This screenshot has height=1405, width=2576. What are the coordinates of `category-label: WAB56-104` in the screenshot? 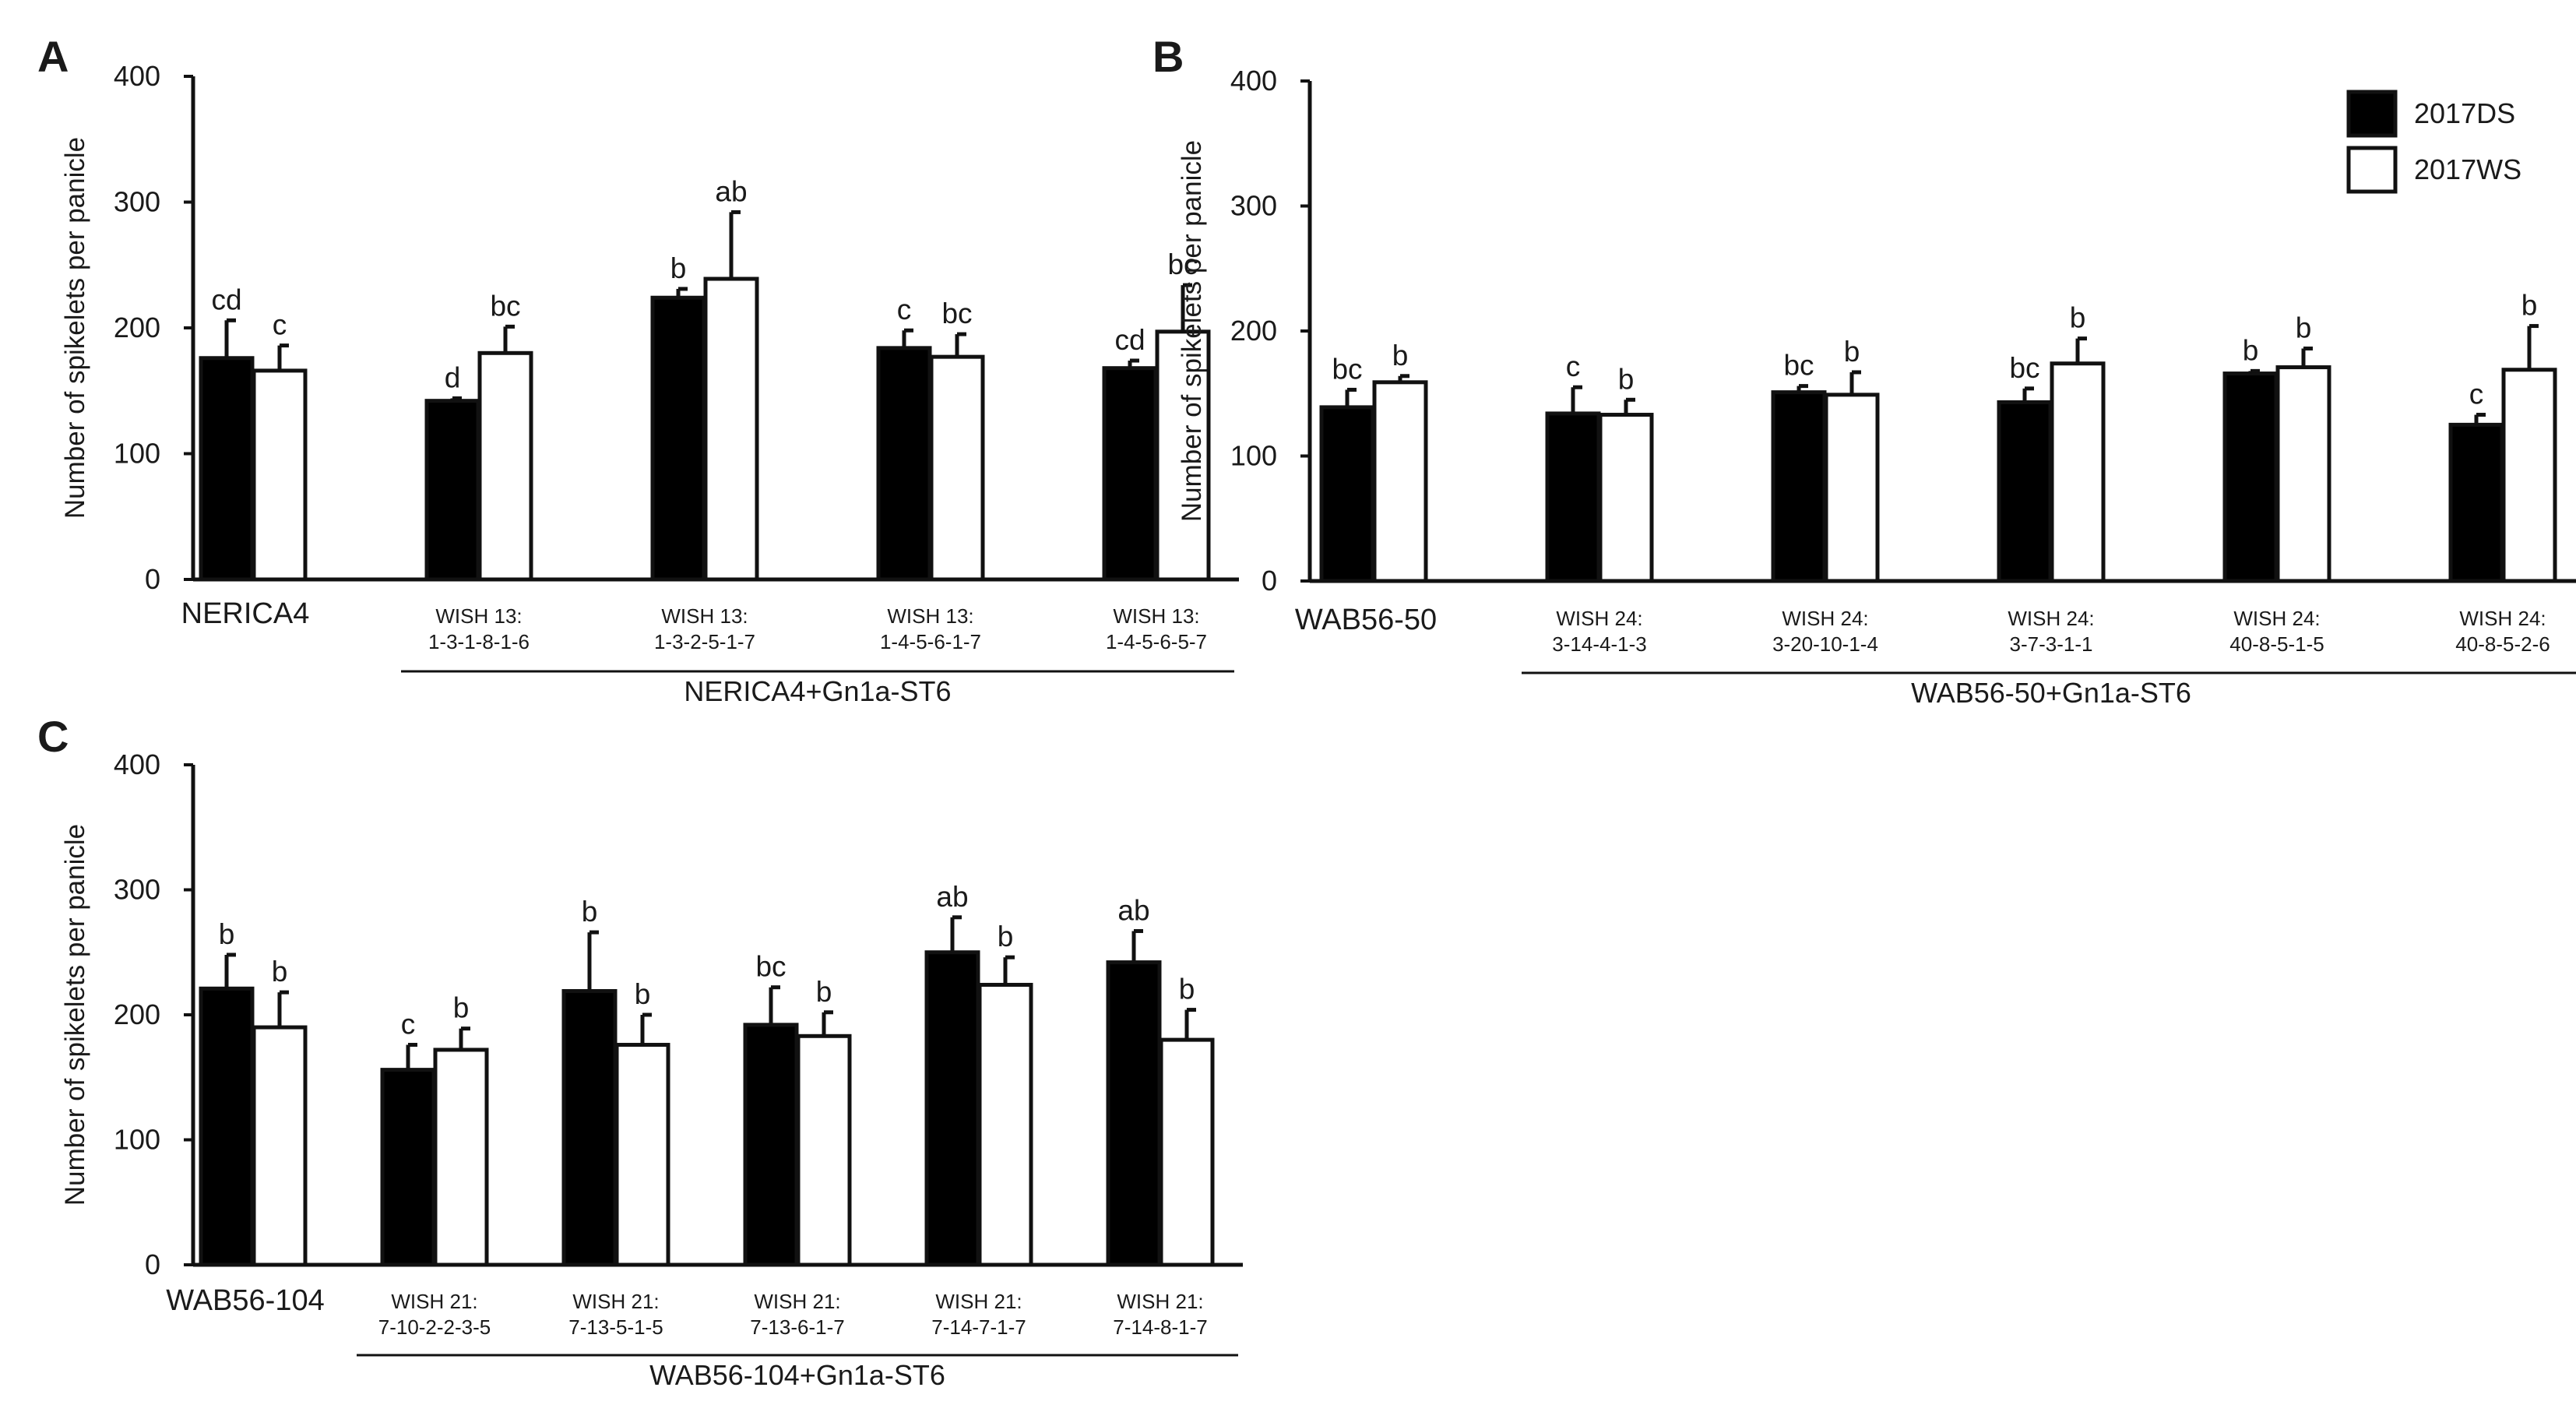 It's located at (245, 1300).